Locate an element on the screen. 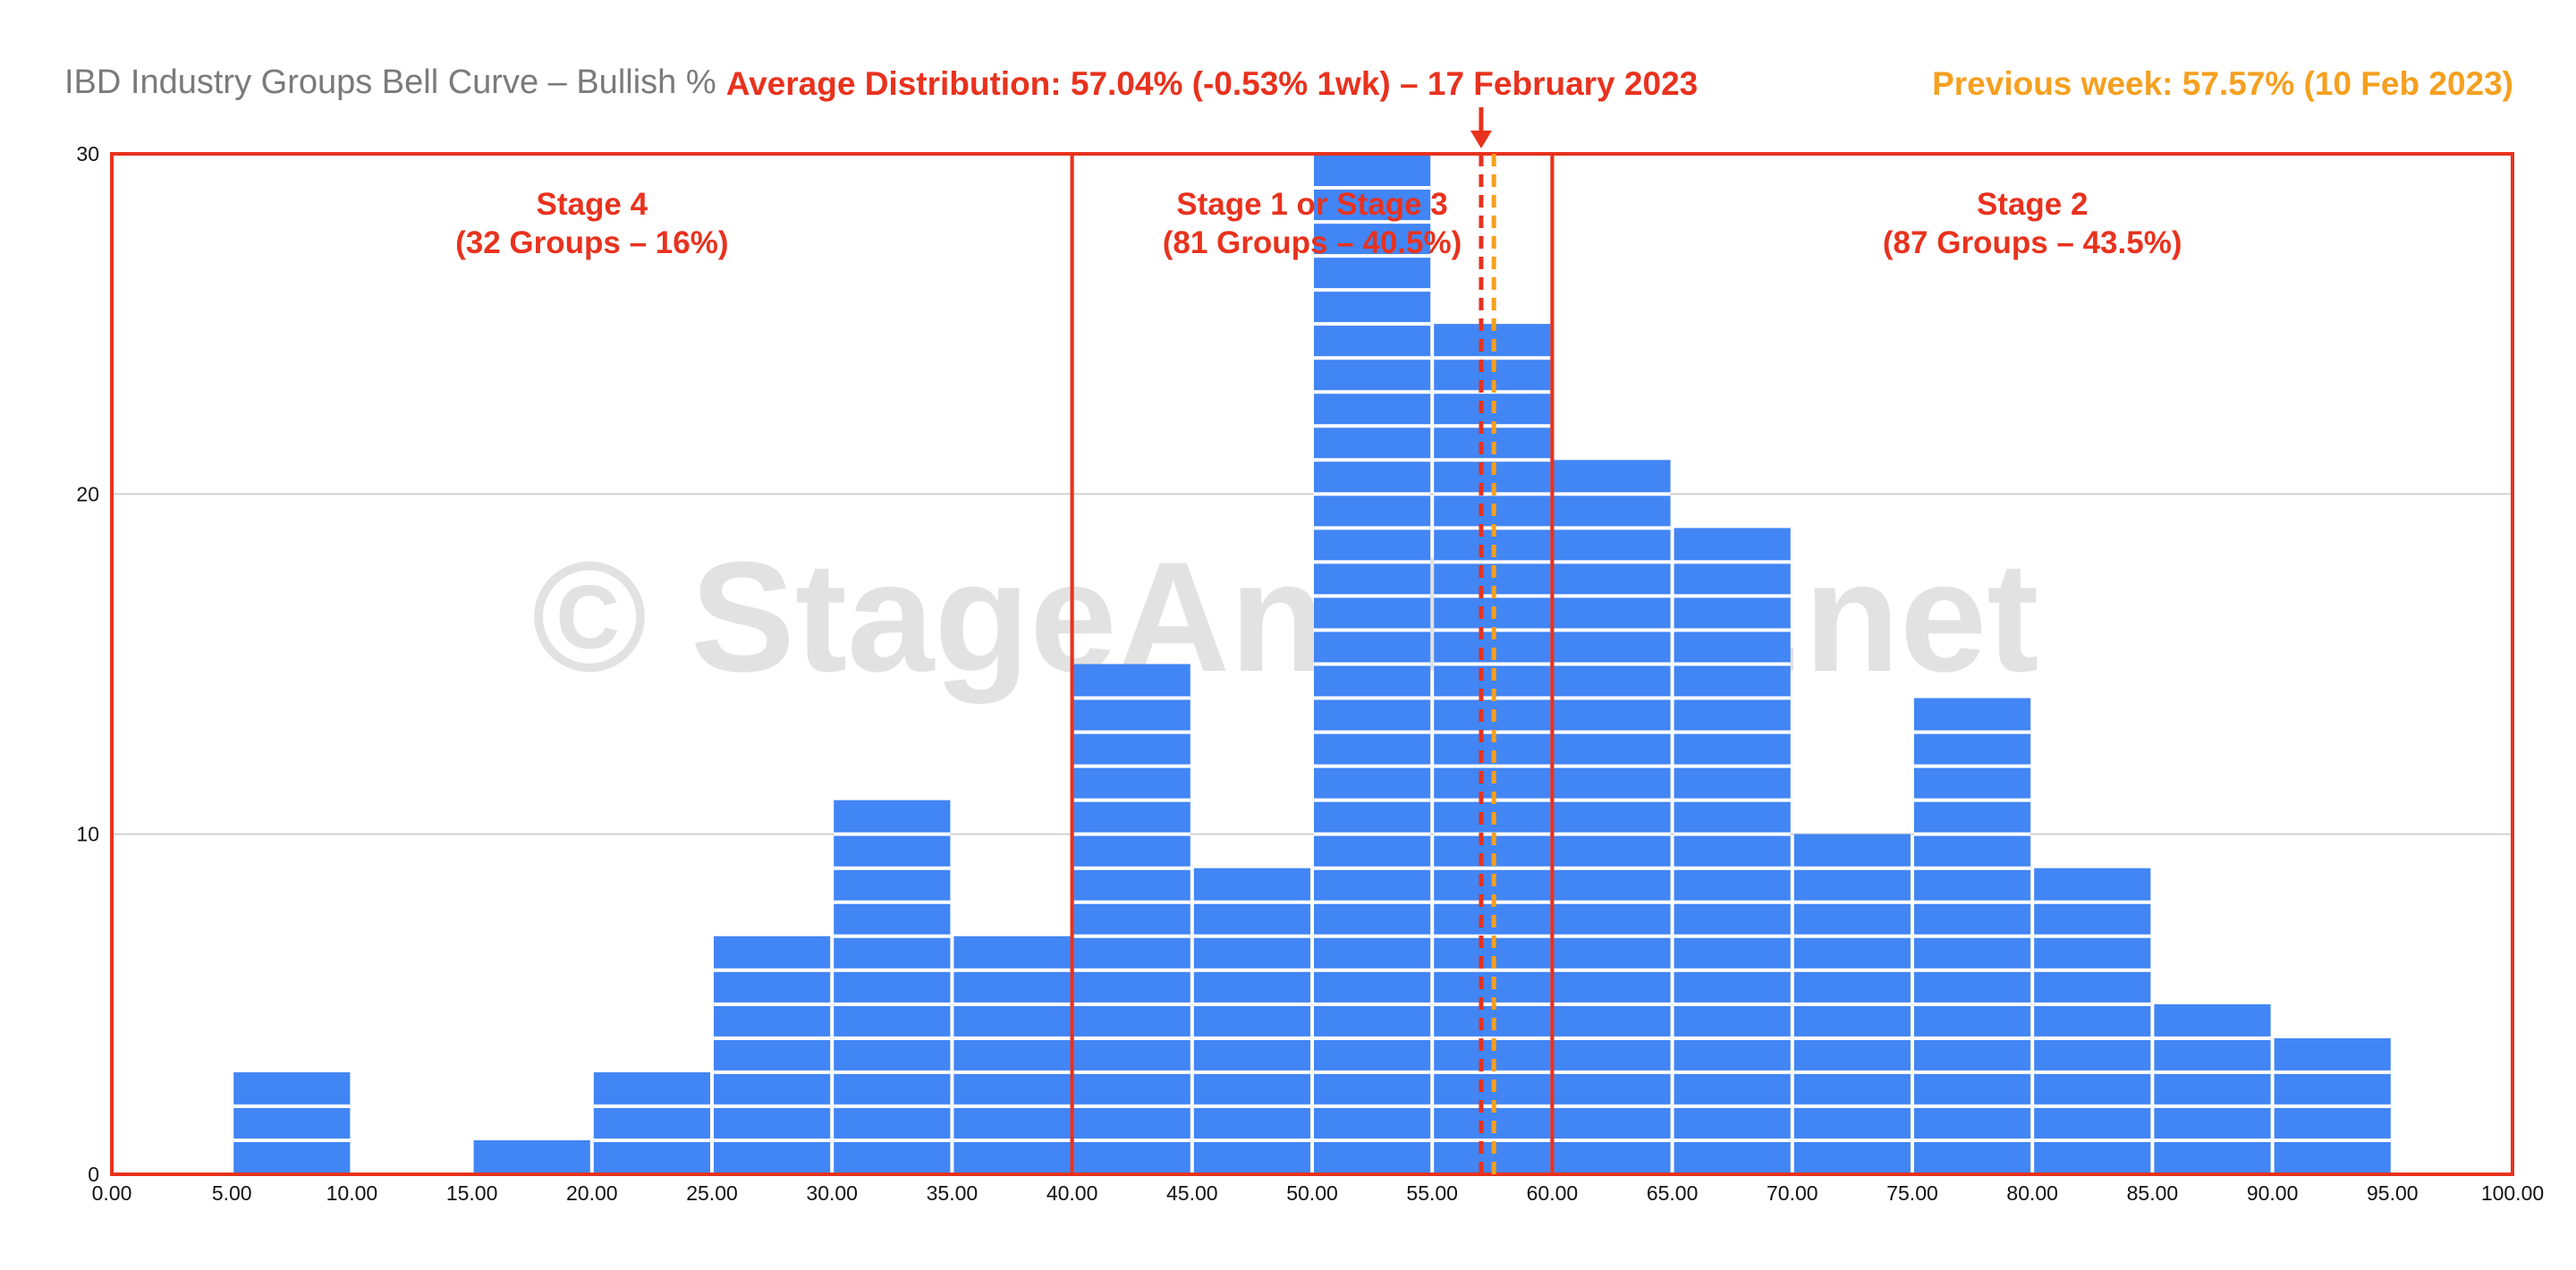 The image size is (2576, 1270). x-tick-label: 15.00 is located at coordinates (472, 1193).